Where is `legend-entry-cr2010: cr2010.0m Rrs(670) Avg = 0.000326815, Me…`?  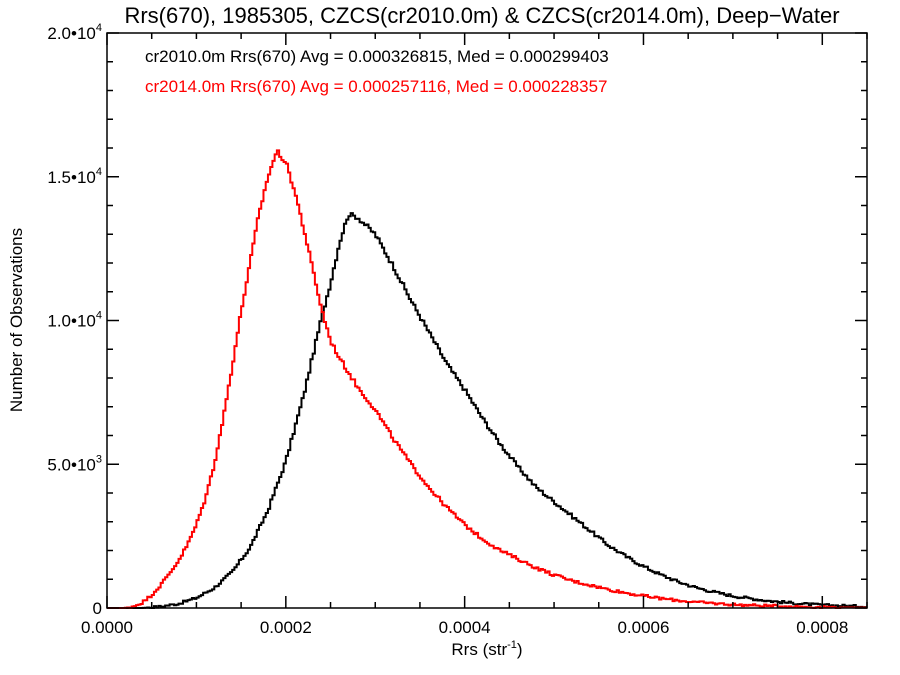
legend-entry-cr2010: cr2010.0m Rrs(670) Avg = 0.000326815, Me… is located at coordinates (377, 56).